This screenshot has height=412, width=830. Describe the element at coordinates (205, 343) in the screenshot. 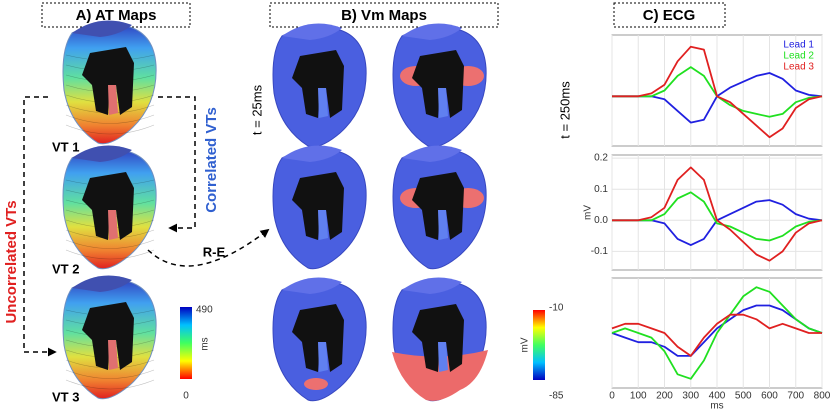

I see `colorbar-unit: ms` at that location.